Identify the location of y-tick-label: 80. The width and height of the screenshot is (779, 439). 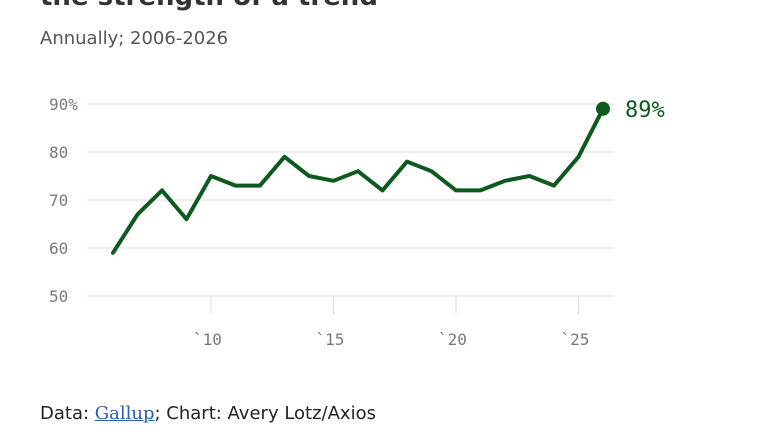
(58, 152).